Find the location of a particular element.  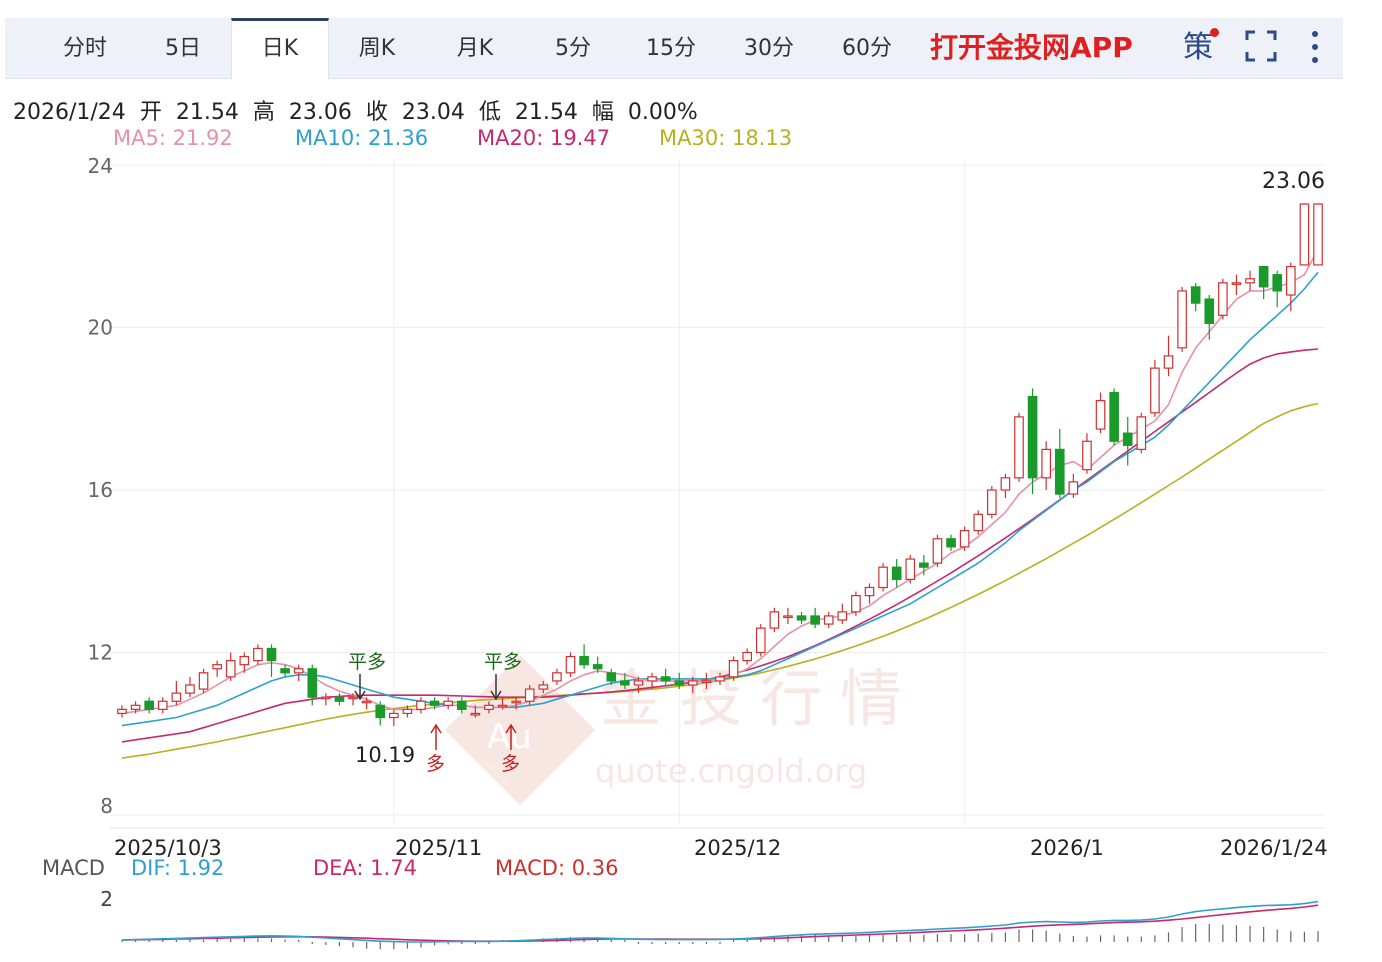

dea-legend: DEA: 1.74 is located at coordinates (365, 868).